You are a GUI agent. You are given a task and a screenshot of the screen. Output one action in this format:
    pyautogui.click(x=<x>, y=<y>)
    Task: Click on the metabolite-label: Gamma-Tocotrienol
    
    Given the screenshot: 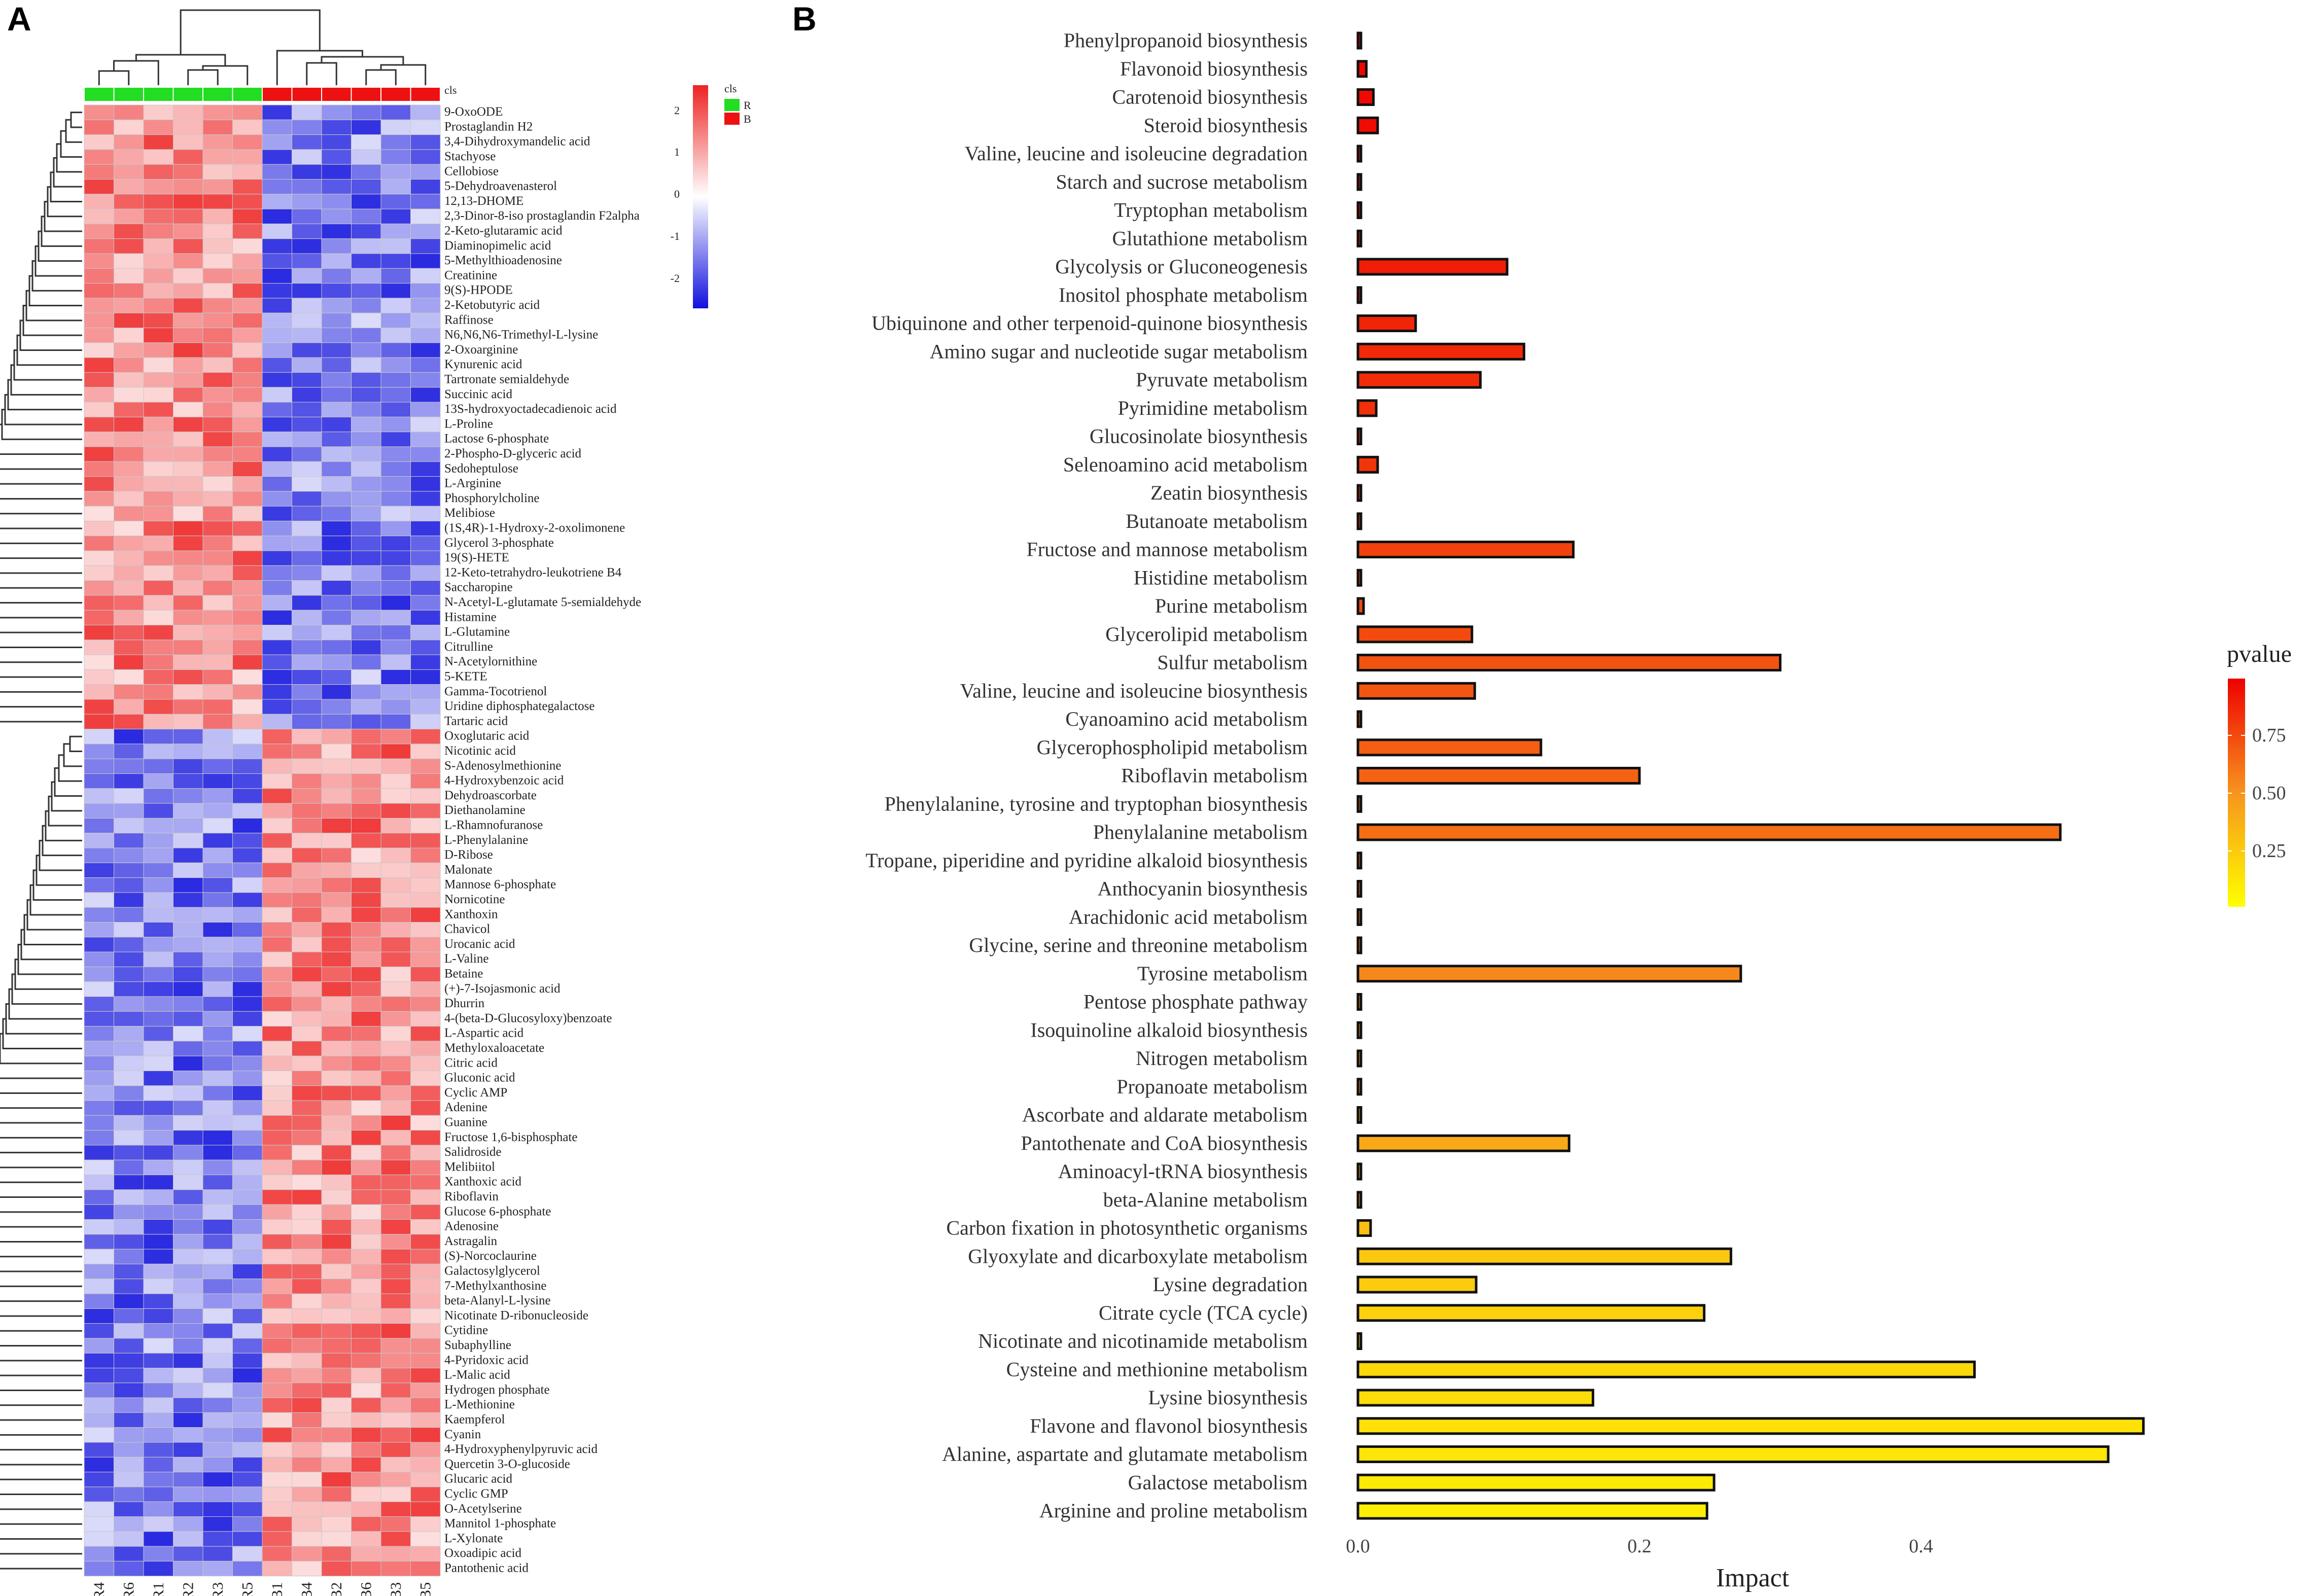 What is the action you would take?
    pyautogui.click(x=496, y=691)
    